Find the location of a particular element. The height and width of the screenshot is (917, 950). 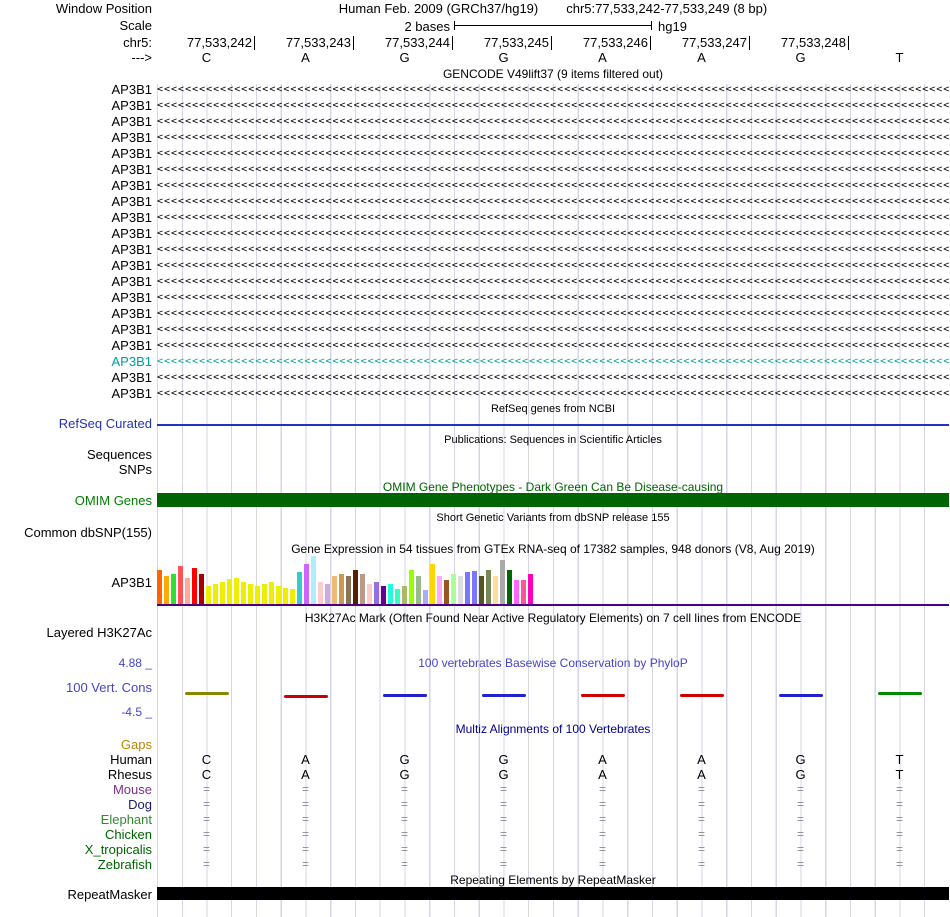

multiz-species-row: Elephant = = = = = = = = is located at coordinates (475, 819).